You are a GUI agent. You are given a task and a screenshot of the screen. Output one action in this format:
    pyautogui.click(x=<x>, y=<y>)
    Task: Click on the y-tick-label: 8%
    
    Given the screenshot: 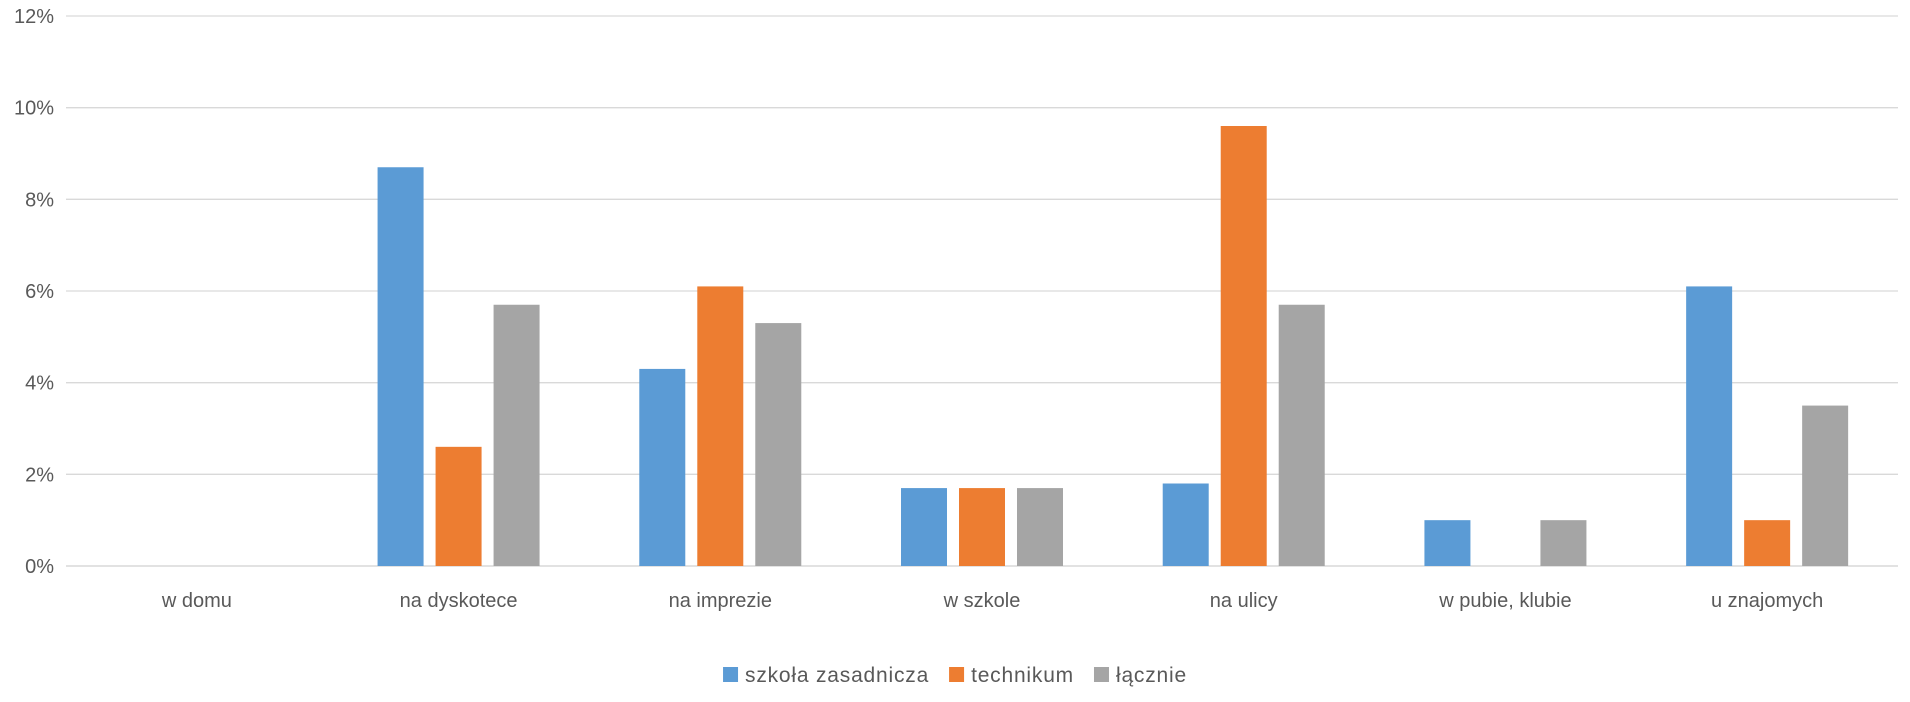 What is the action you would take?
    pyautogui.click(x=39, y=200)
    